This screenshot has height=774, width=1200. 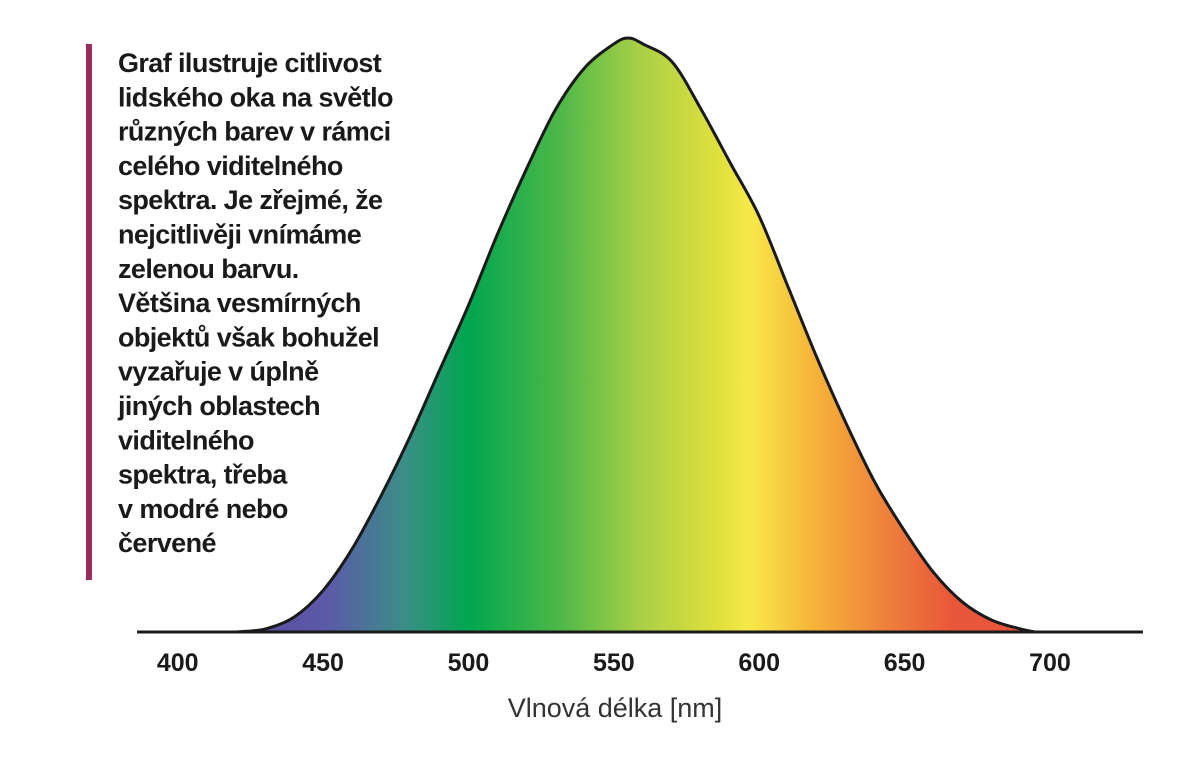 I want to click on annotation-line: viditelného, so click(x=186, y=440).